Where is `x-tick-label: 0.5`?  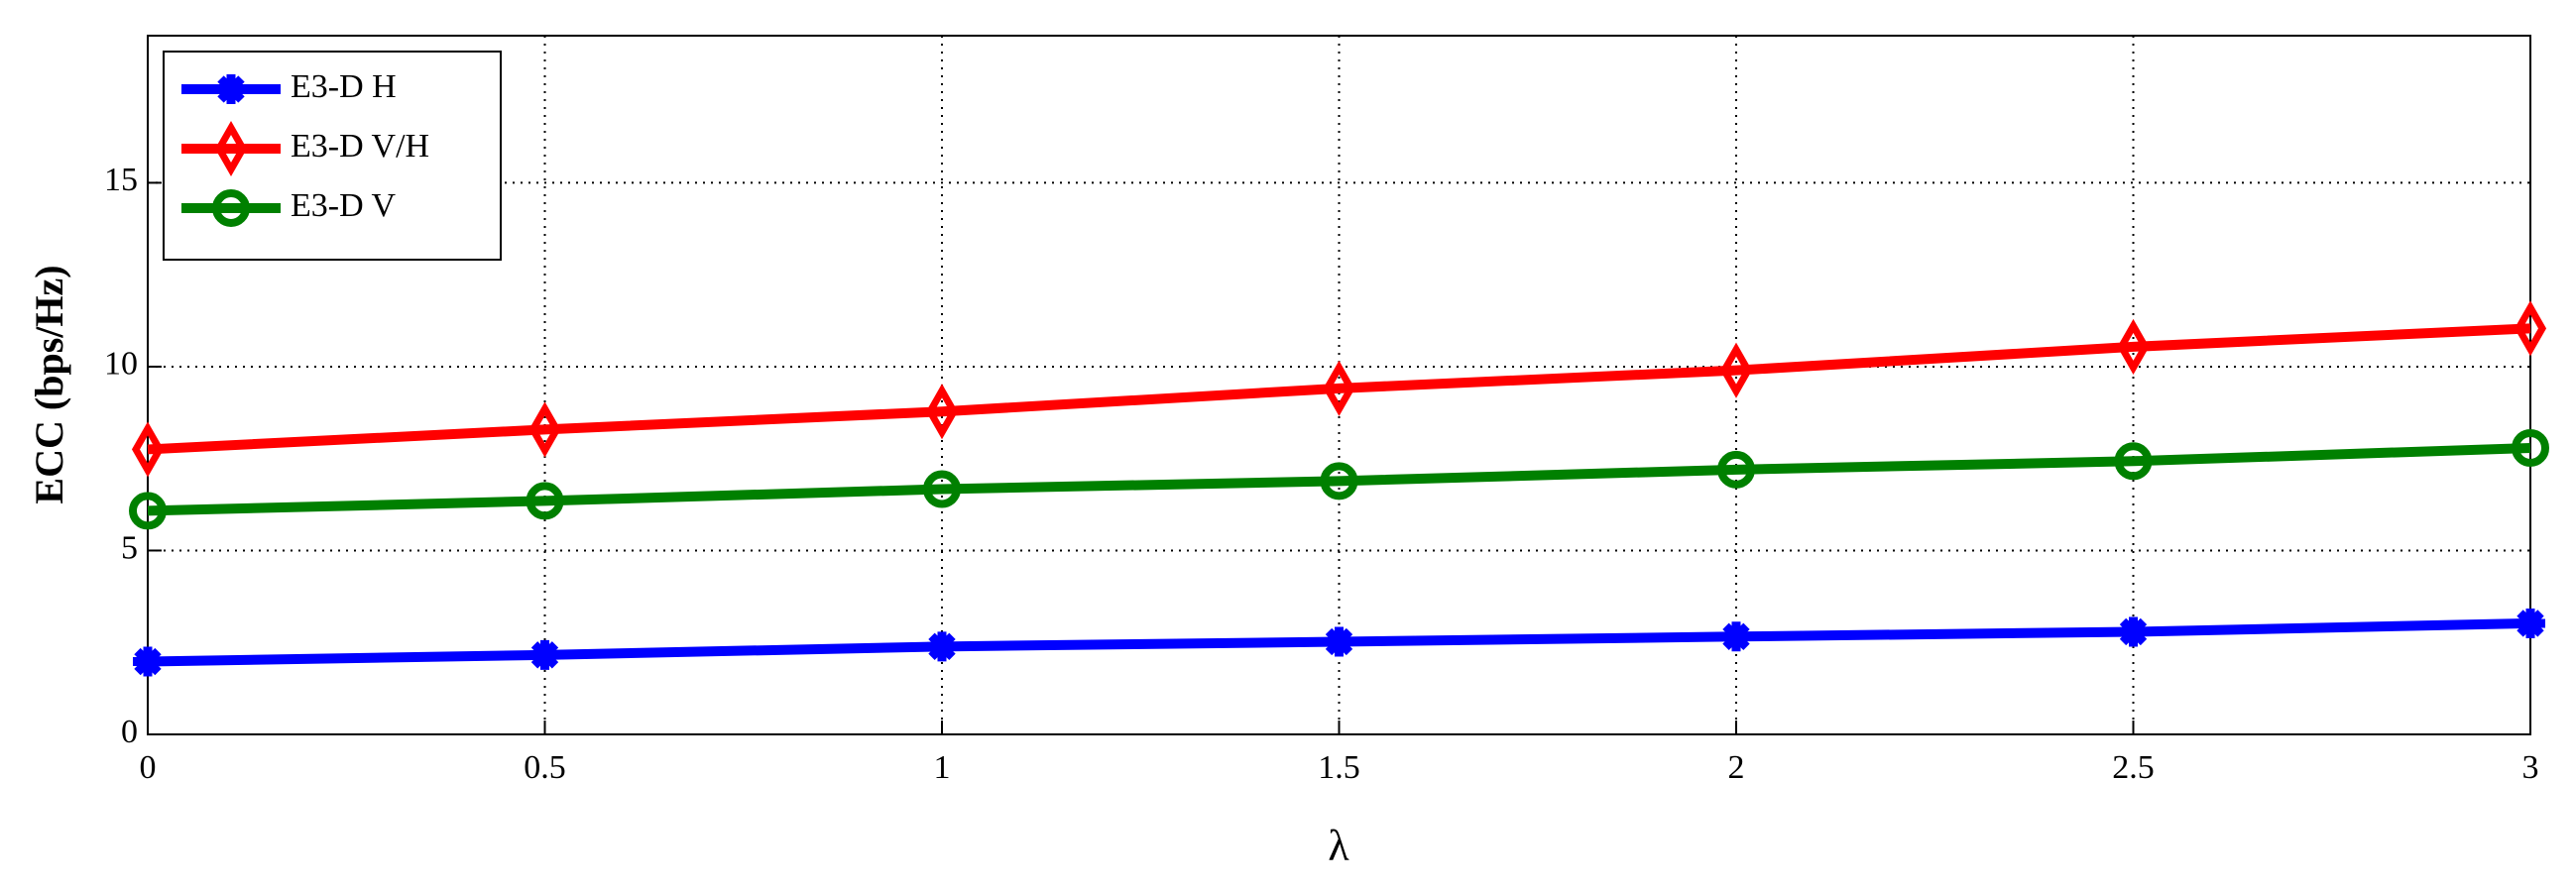
x-tick-label: 0.5 is located at coordinates (545, 767).